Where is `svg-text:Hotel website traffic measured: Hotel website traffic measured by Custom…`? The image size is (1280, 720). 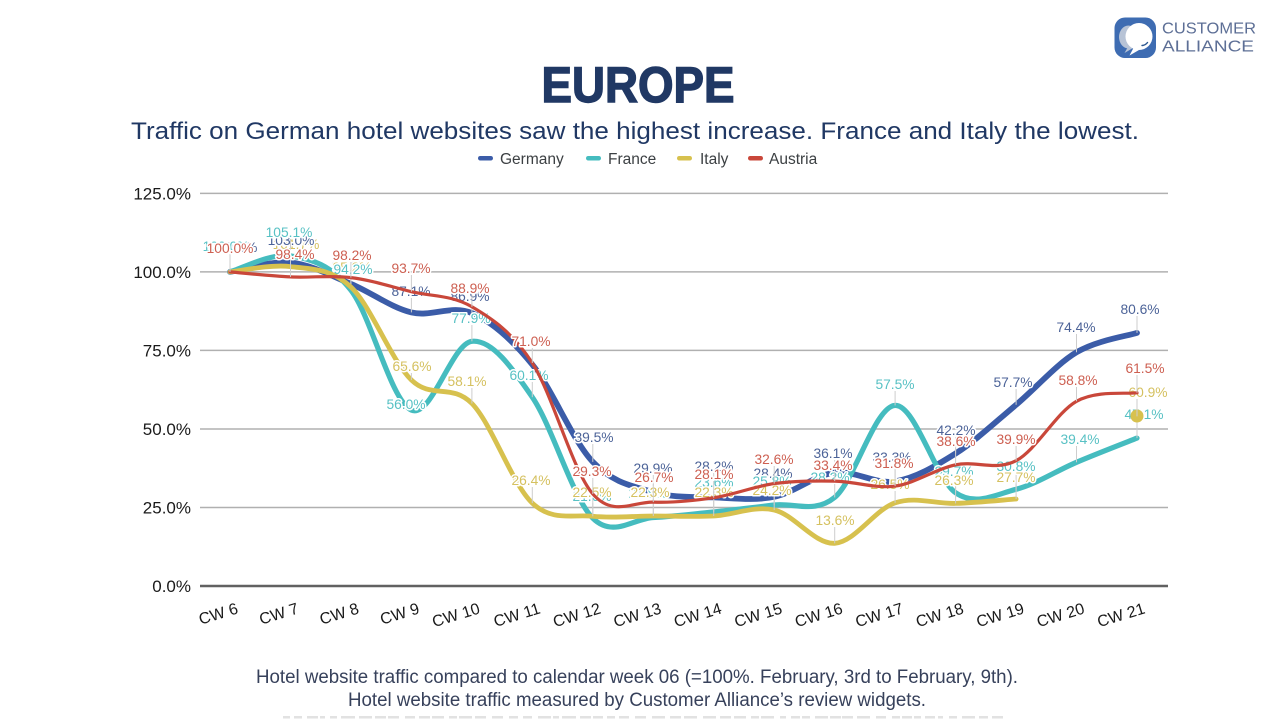
svg-text:Hotel website traffic measured: Hotel website traffic measured by Custom… is located at coordinates (637, 700).